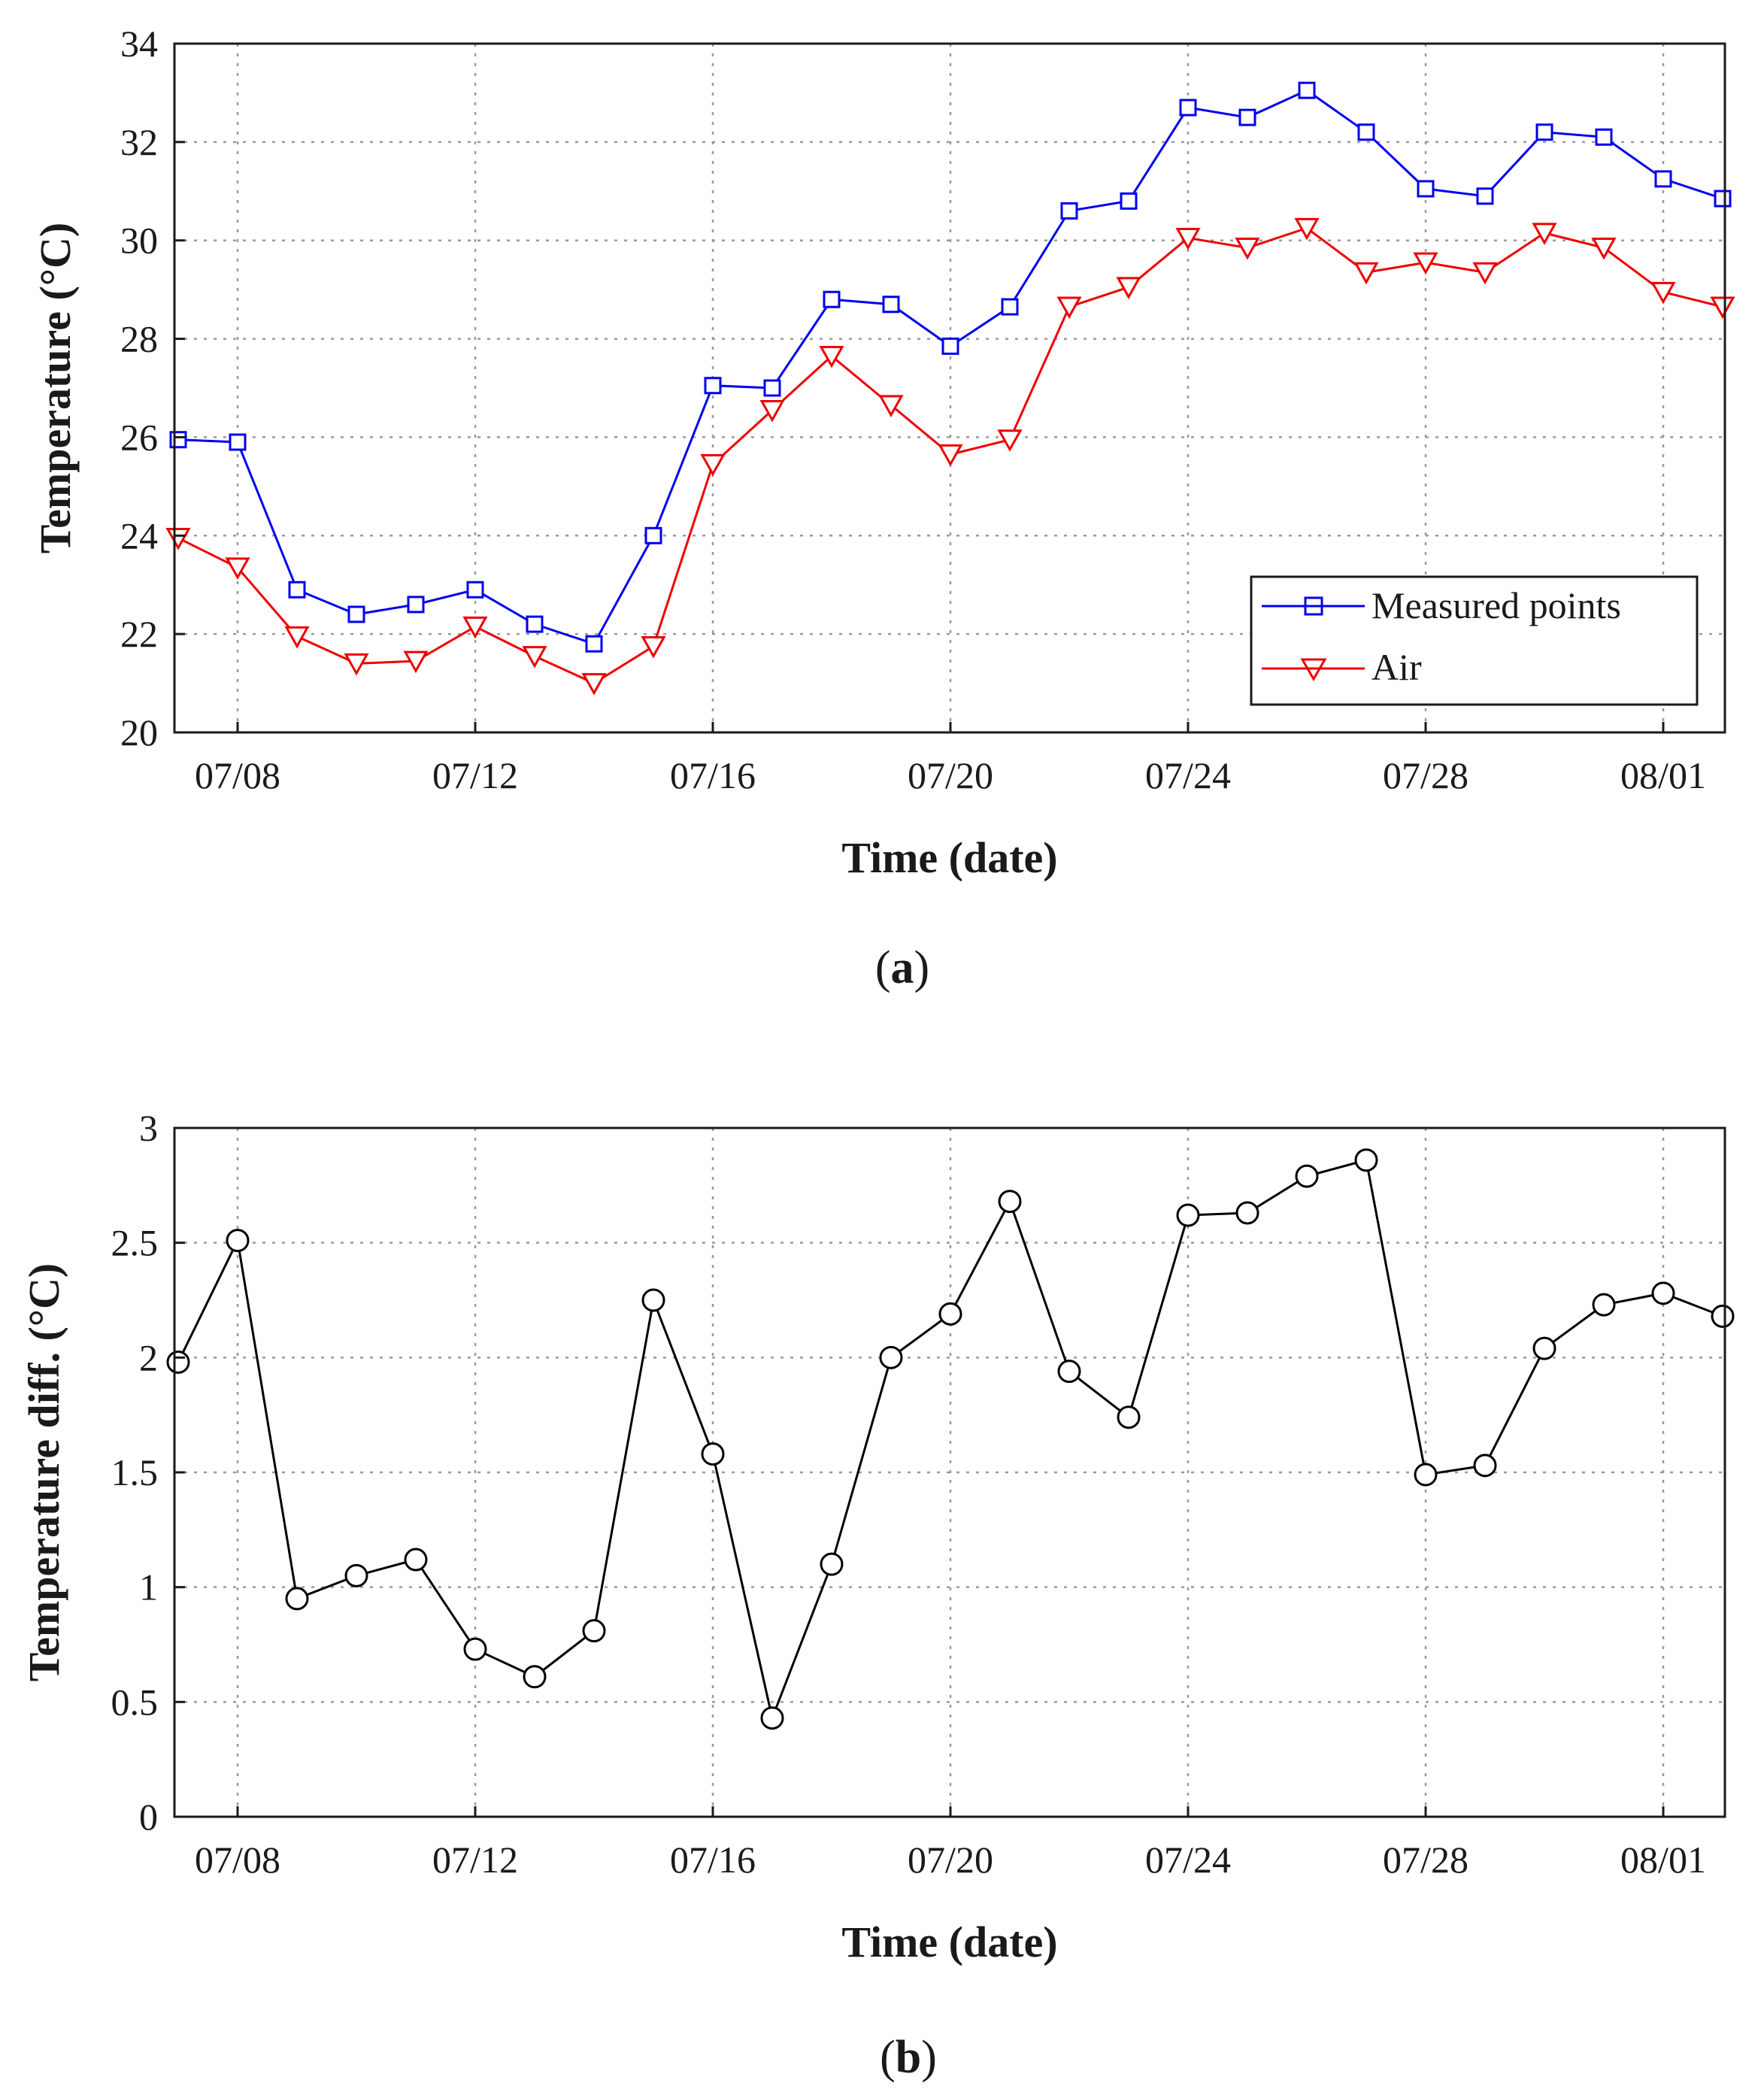 The image size is (1764, 2098). Describe the element at coordinates (237, 1860) in the screenshot. I see `x-tick-label-b: 07/08` at that location.